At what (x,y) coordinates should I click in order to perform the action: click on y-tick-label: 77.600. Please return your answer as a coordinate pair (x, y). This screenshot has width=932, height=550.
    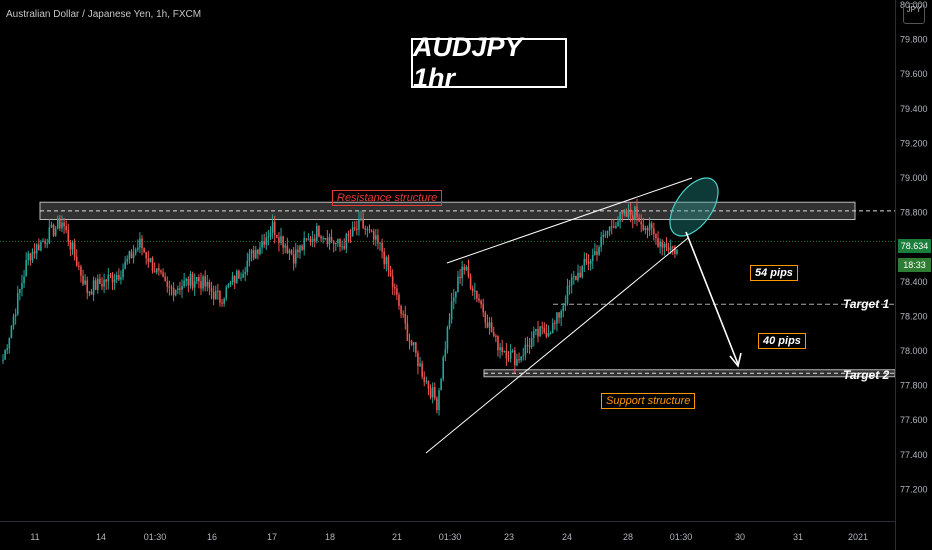
    Looking at the image, I should click on (914, 420).